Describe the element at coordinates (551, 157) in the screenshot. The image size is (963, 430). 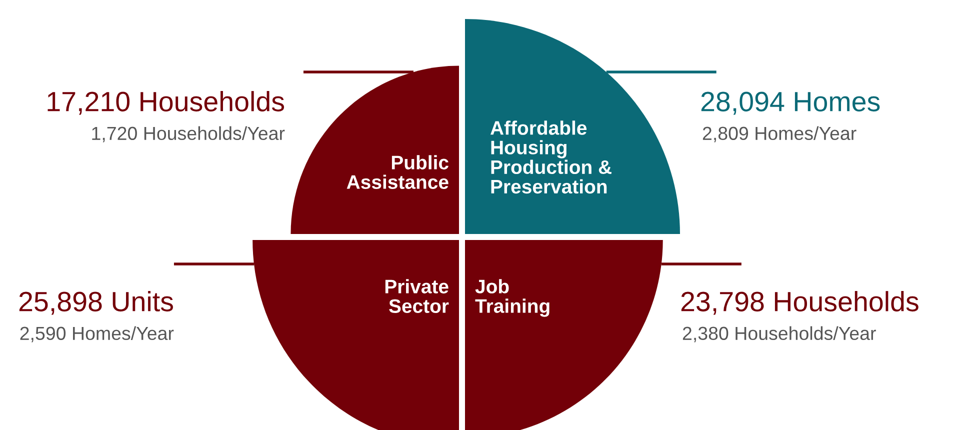
I see `category-label: Affordable Housing Production & Preservation` at that location.